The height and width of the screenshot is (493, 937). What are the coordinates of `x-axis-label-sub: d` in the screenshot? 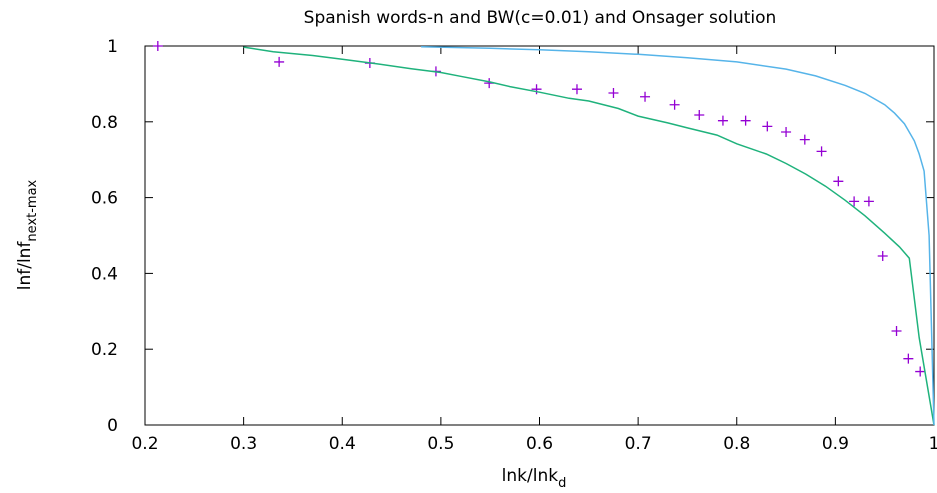 It's located at (562, 483).